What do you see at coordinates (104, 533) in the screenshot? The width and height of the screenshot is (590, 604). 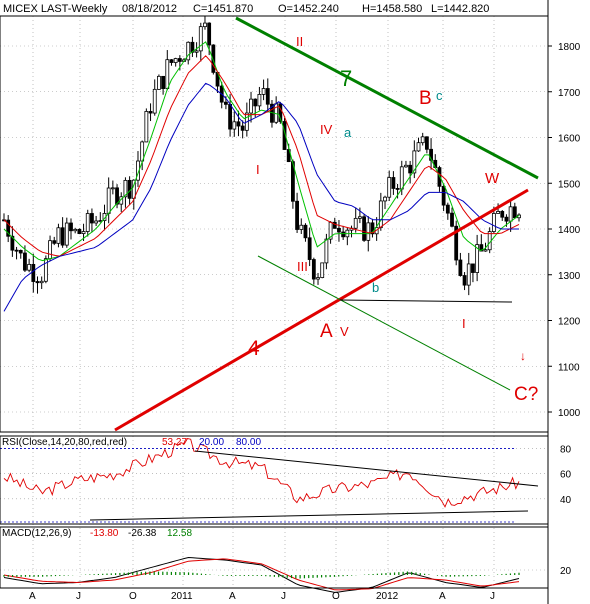 I see `macd-value: -13.80` at bounding box center [104, 533].